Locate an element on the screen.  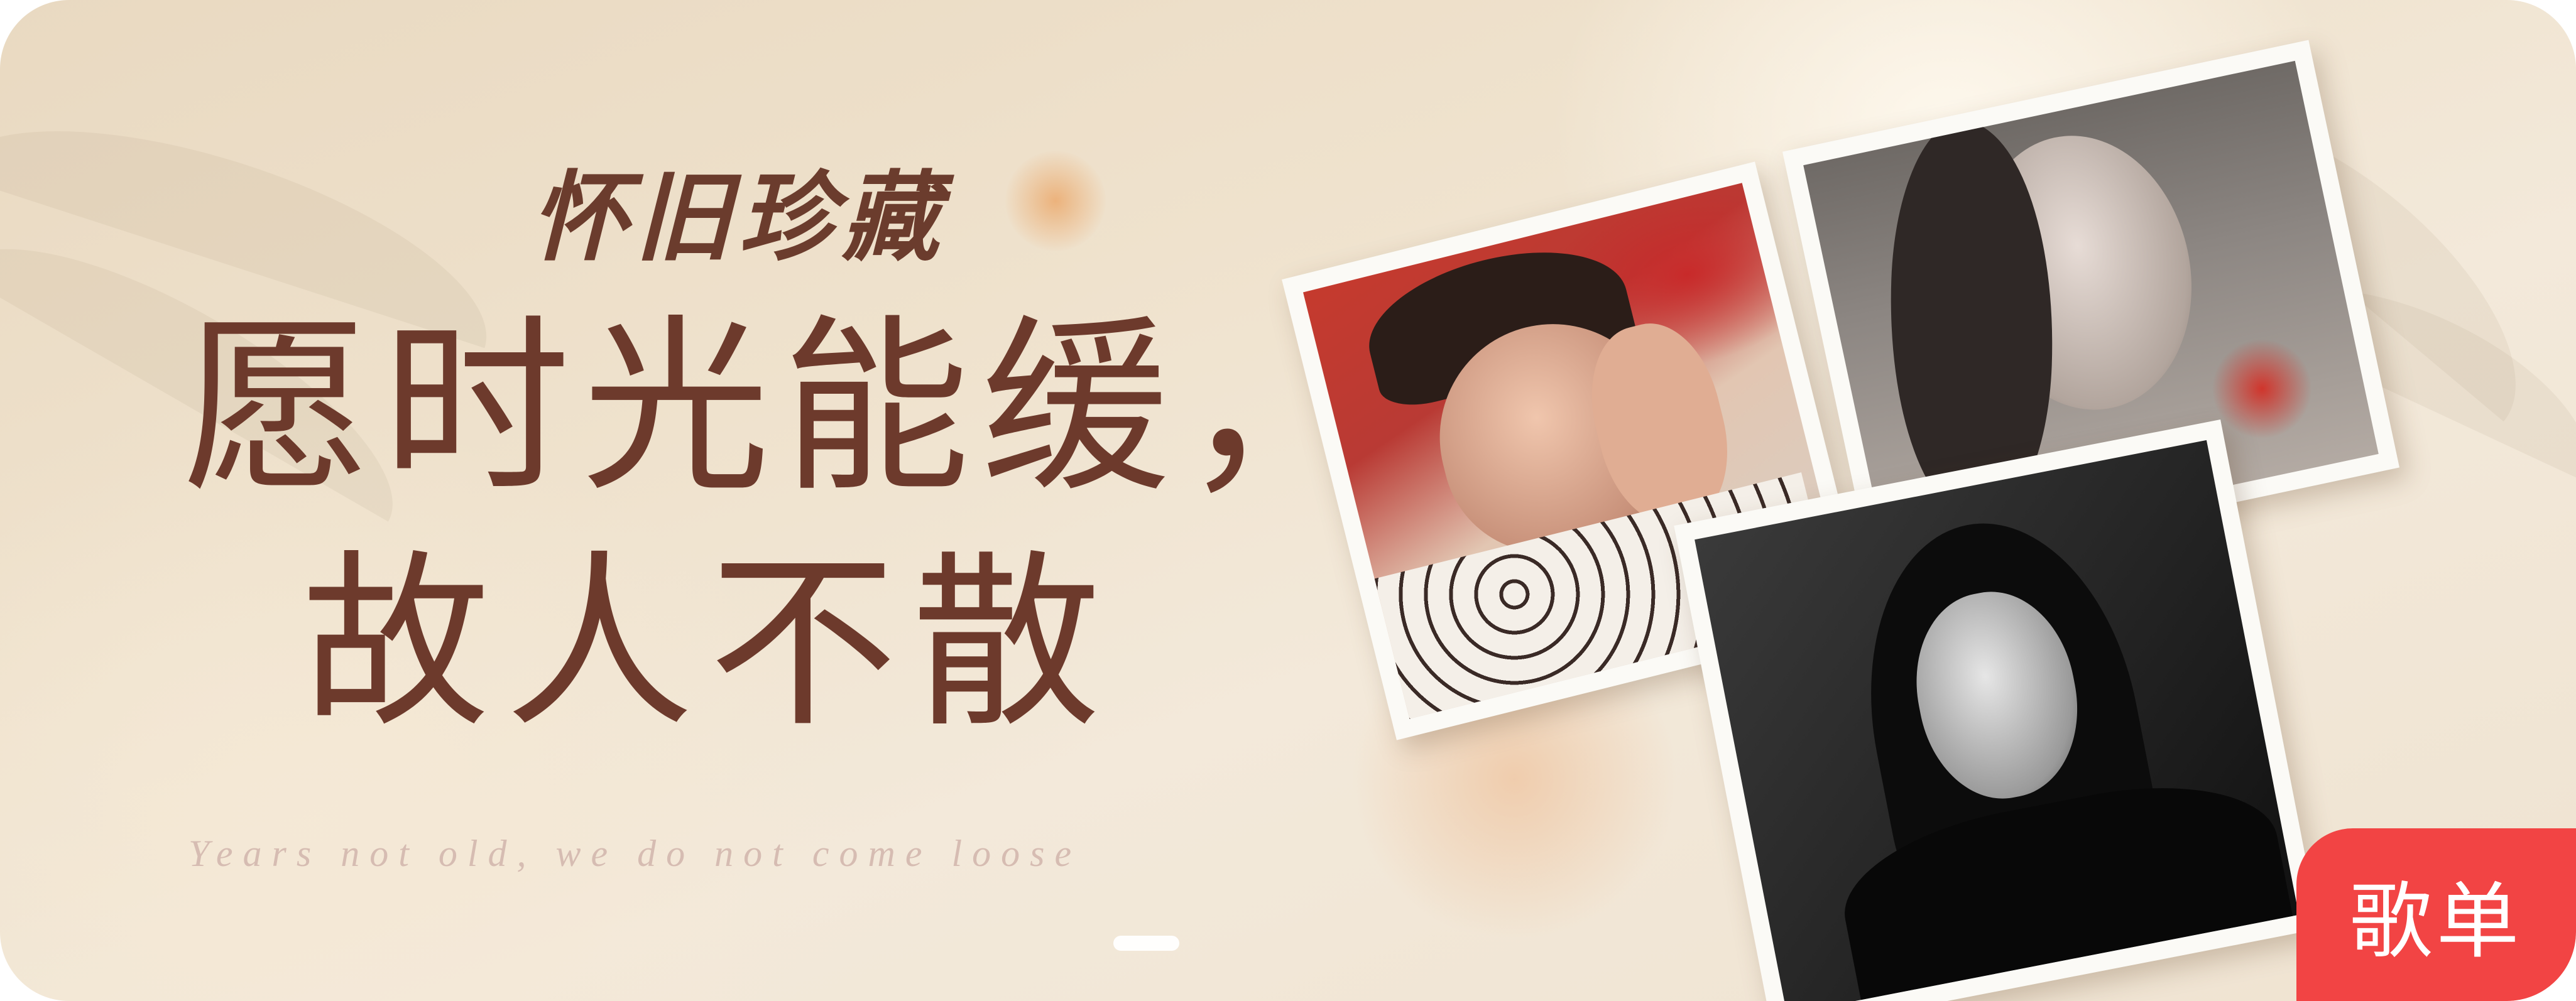
album-photo-image is located at coordinates (1997, 720).